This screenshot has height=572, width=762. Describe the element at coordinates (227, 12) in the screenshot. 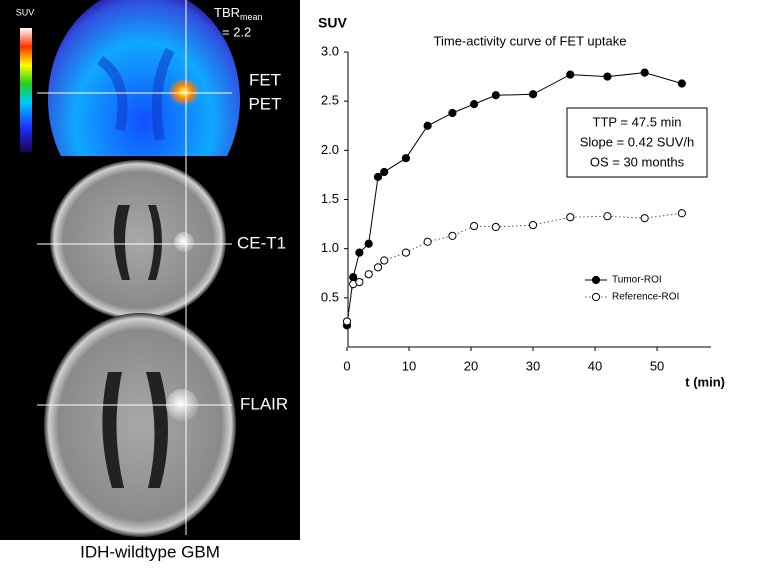

I see `tbr-text: TBR` at that location.